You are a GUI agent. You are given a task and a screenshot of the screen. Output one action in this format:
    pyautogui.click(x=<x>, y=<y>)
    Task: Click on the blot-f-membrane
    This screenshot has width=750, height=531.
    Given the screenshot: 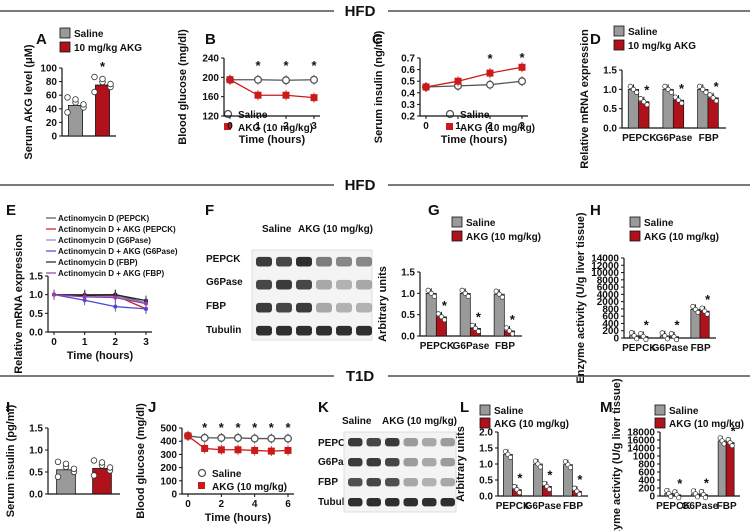 What is the action you would take?
    pyautogui.click(x=312, y=295)
    